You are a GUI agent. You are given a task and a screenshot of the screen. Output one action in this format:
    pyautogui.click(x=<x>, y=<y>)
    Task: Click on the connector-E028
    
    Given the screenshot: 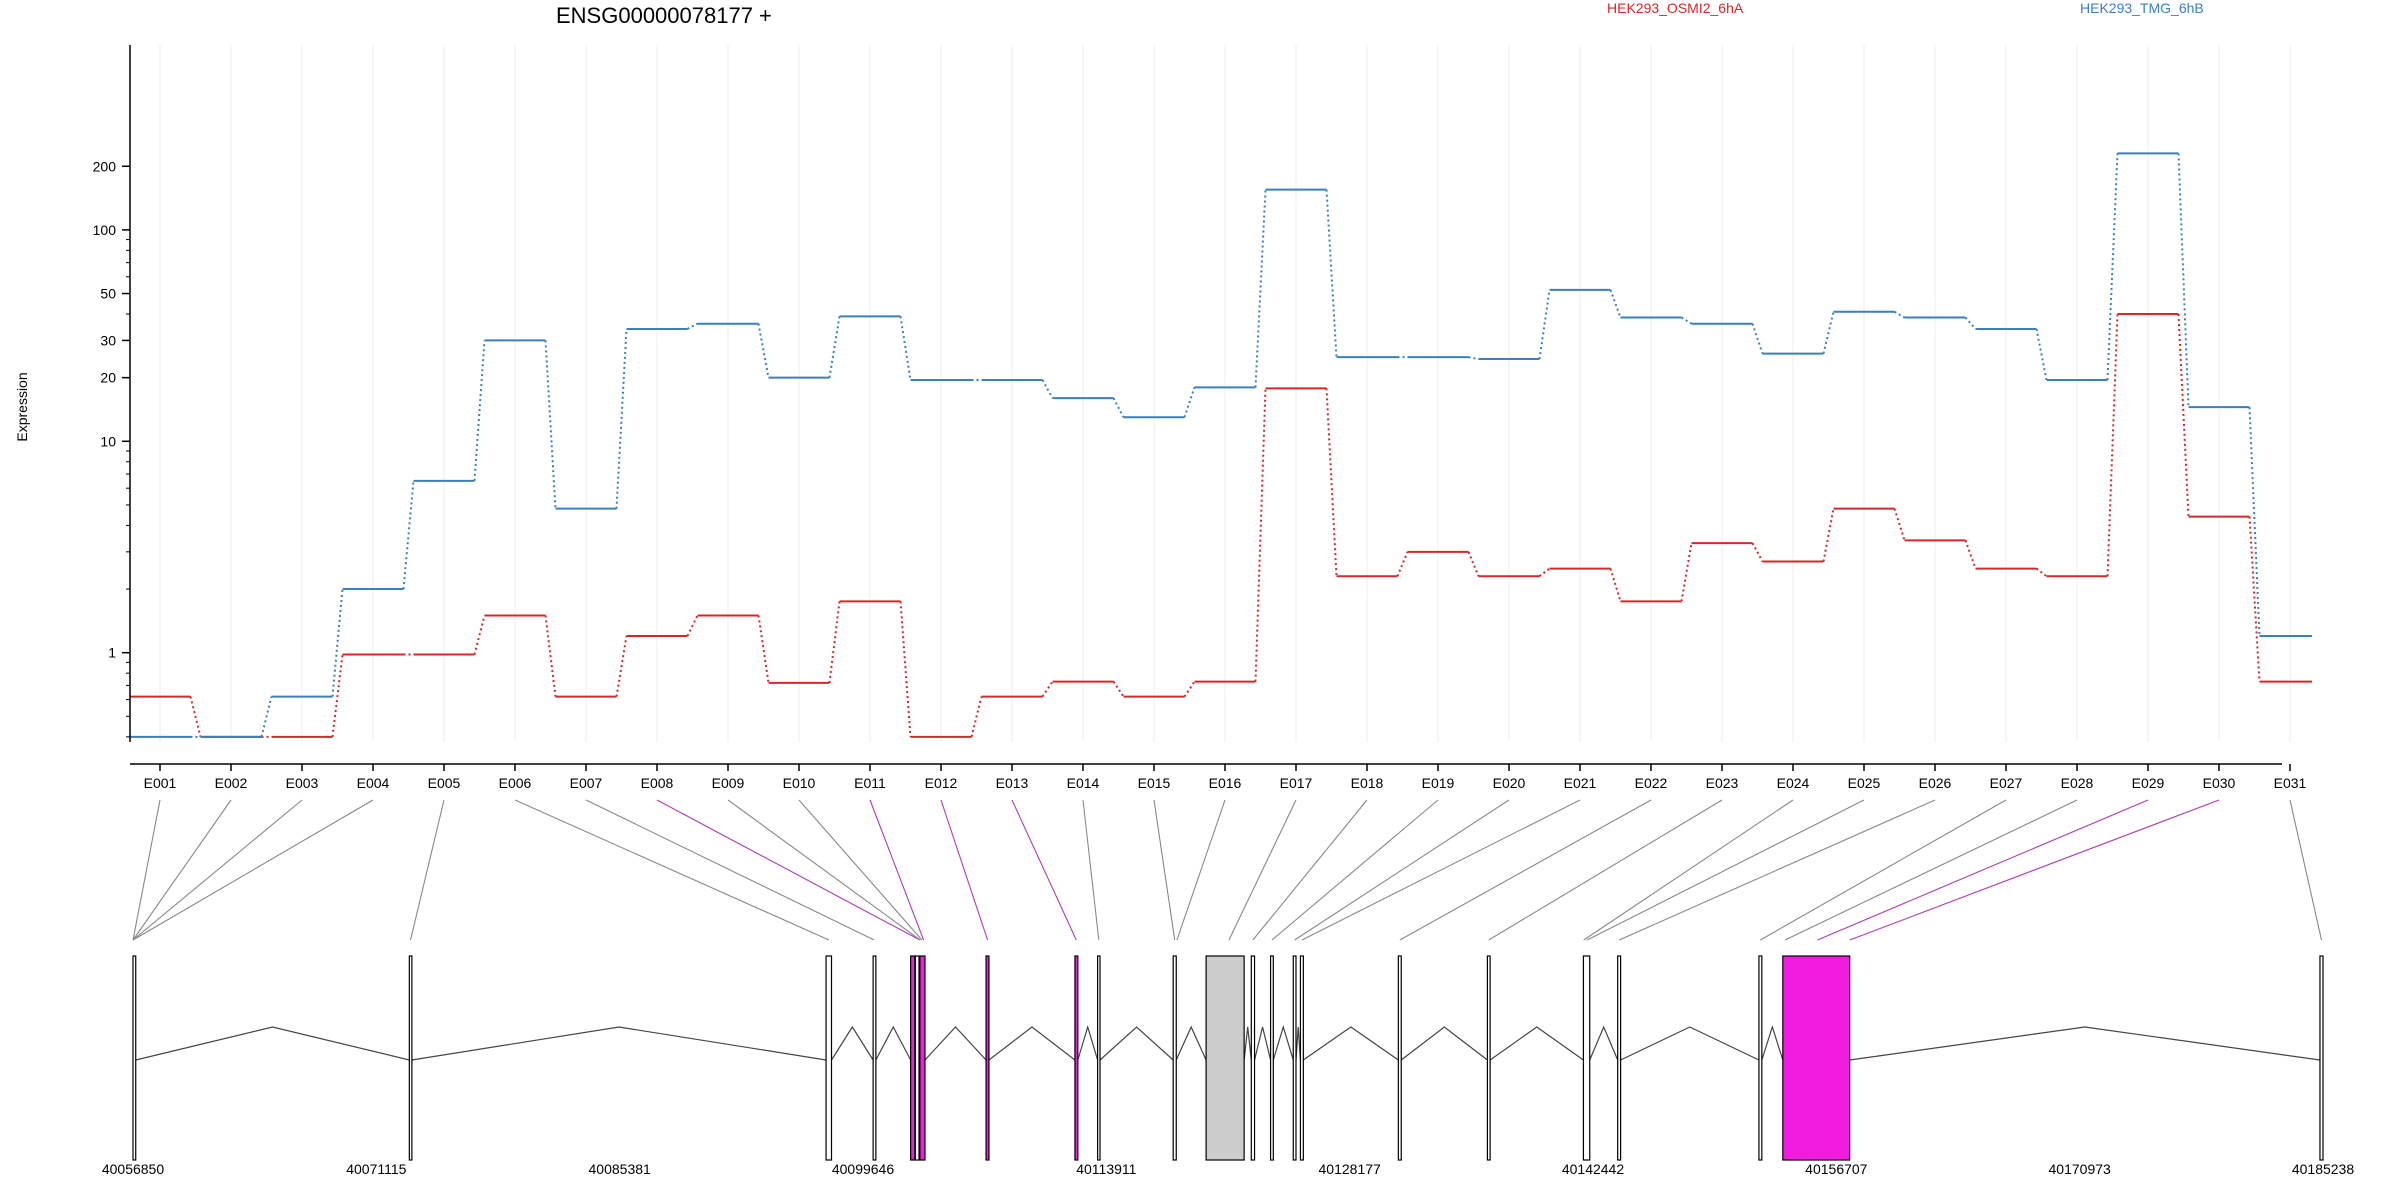 What is the action you would take?
    pyautogui.click(x=1931, y=870)
    